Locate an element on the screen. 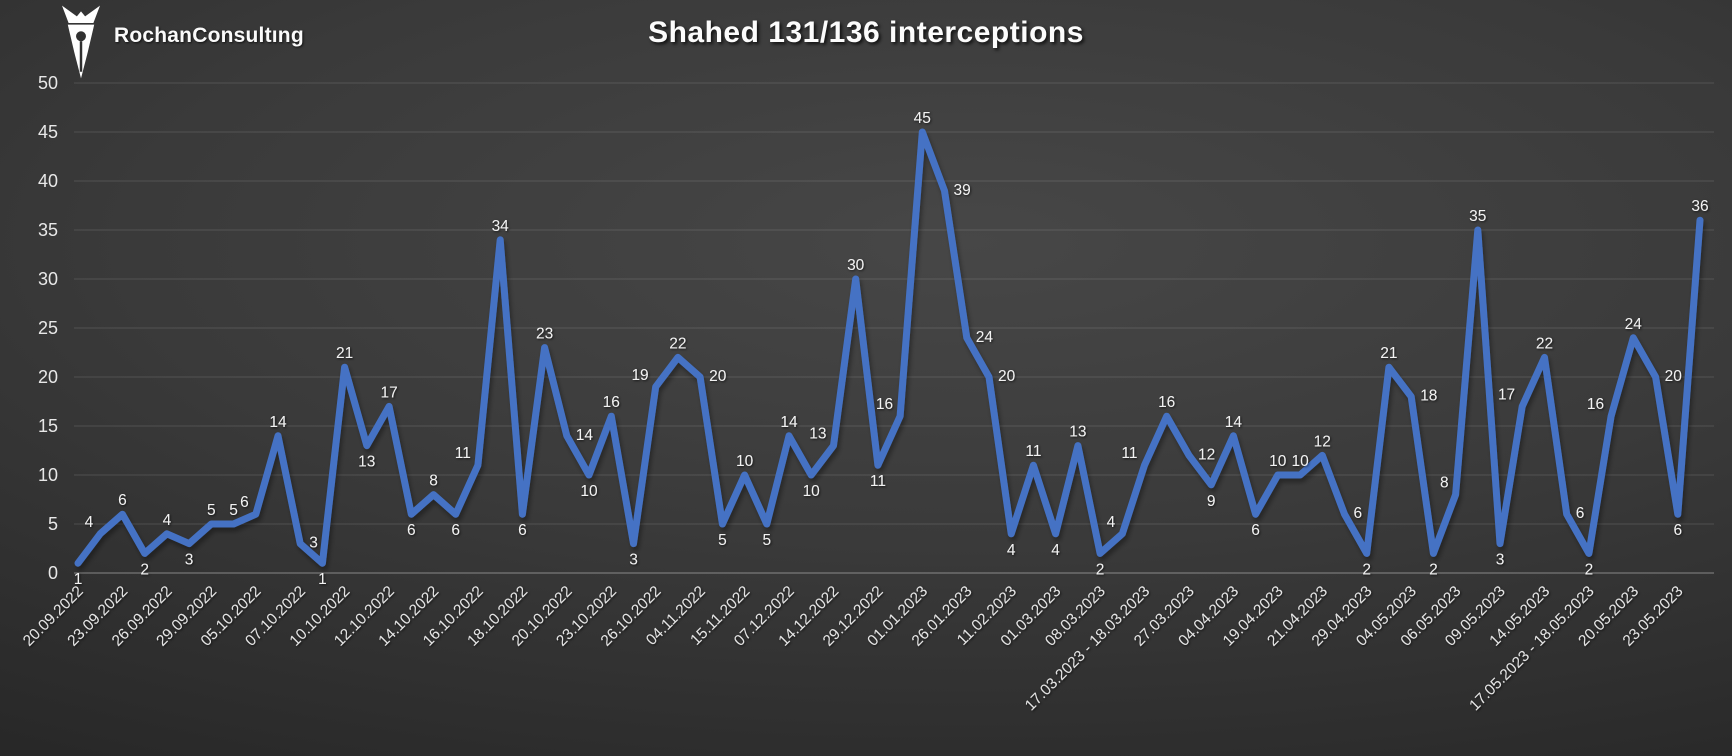 The width and height of the screenshot is (1732, 756). y-axis-labels: 0 5 10 15 20 25 30 35 40 45 50 is located at coordinates (48, 328).